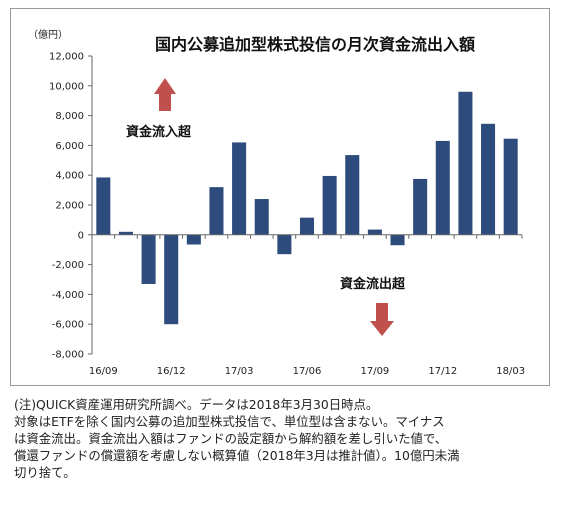 This screenshot has width=562, height=527. Describe the element at coordinates (488, 179) in the screenshot. I see `bar-18/02` at that location.